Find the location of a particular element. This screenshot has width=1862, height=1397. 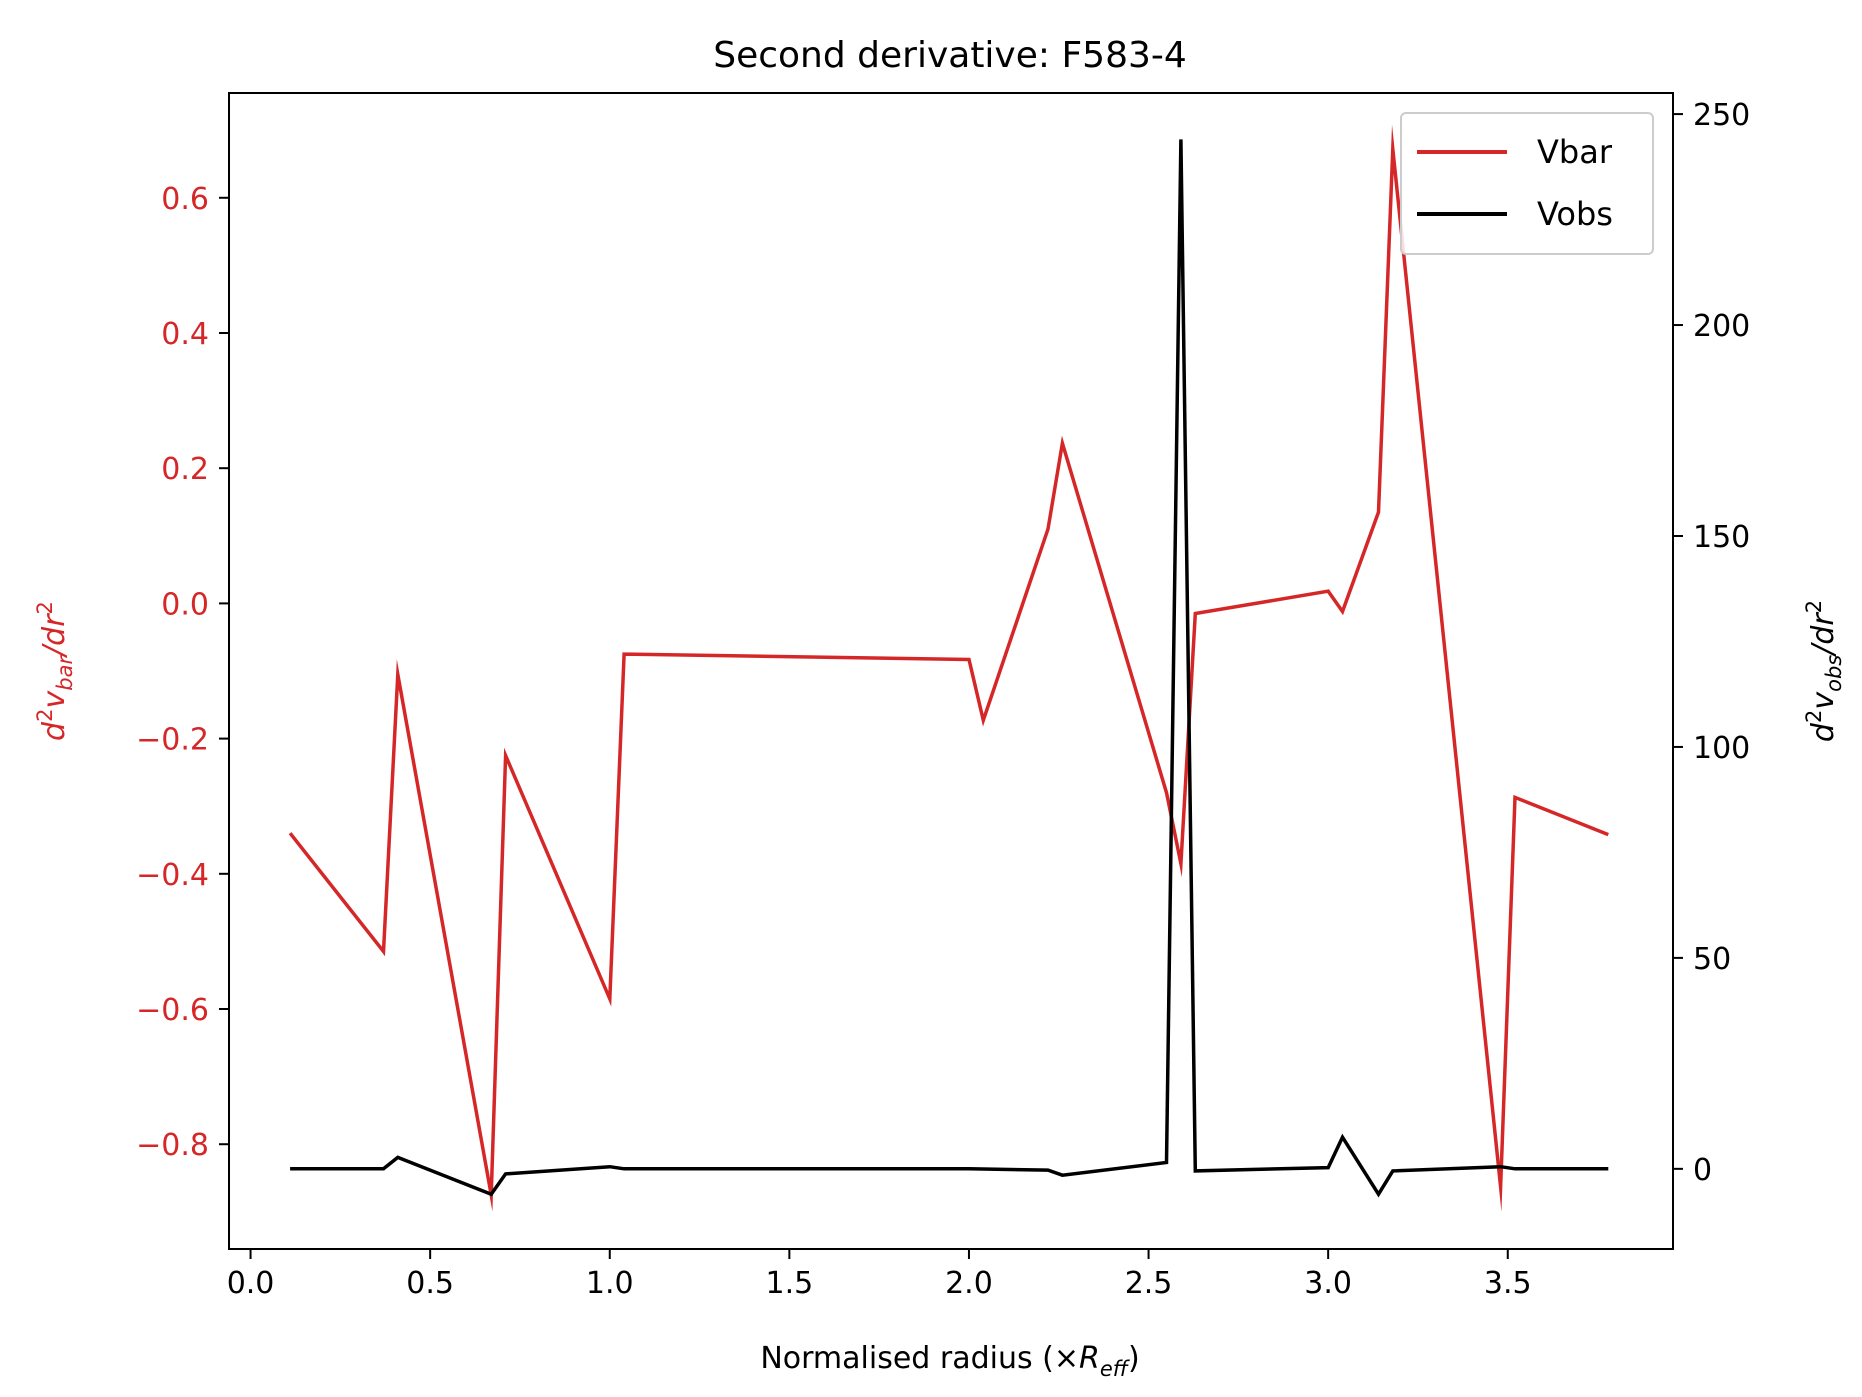

right-tick-label: 150 is located at coordinates (1721, 537).